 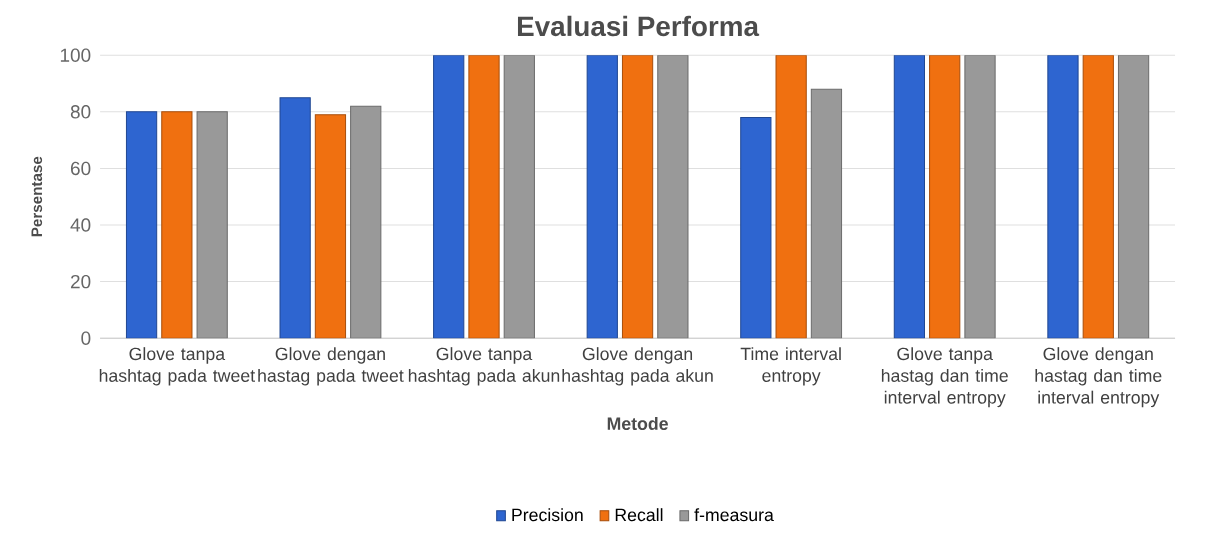 What do you see at coordinates (637, 366) in the screenshot?
I see `x-tick-label: Glove dengan hashtag pada akun` at bounding box center [637, 366].